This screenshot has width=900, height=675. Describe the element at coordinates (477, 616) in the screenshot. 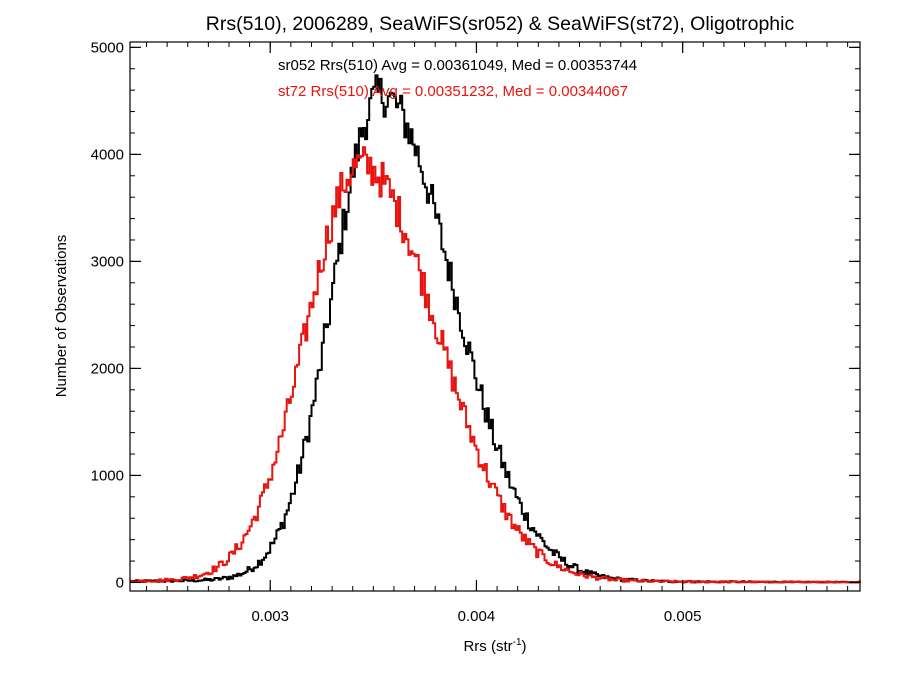

I see `x-tick-label: 0.004` at that location.